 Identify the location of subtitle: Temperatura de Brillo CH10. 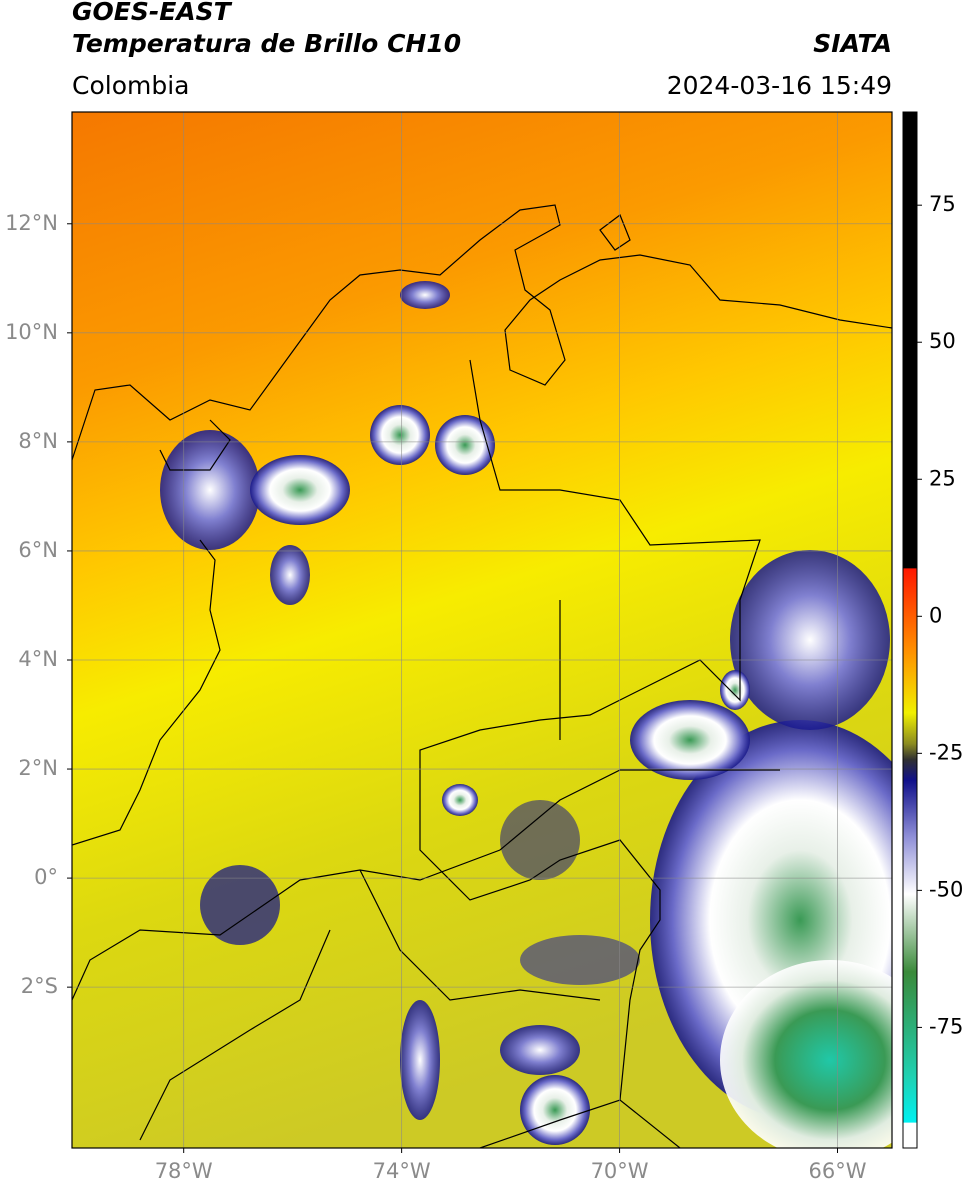
(266, 43).